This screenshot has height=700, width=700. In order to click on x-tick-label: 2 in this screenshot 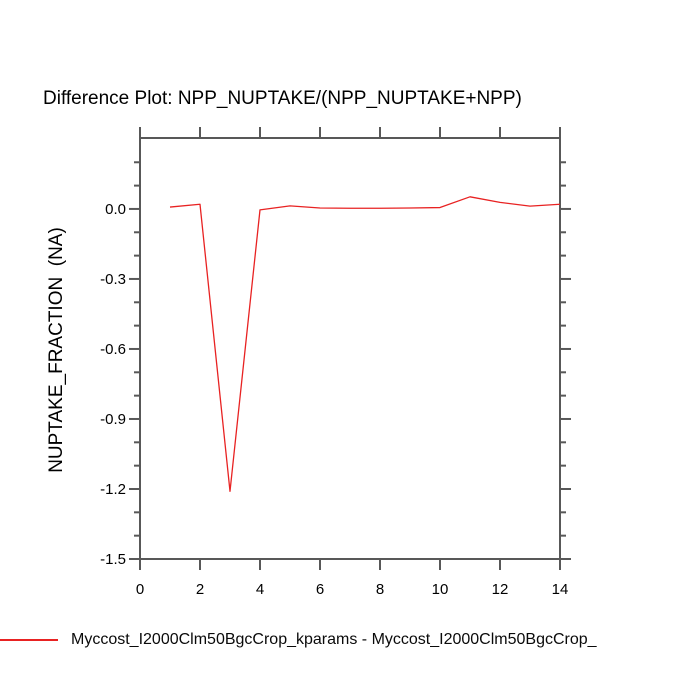, I will do `click(200, 589)`.